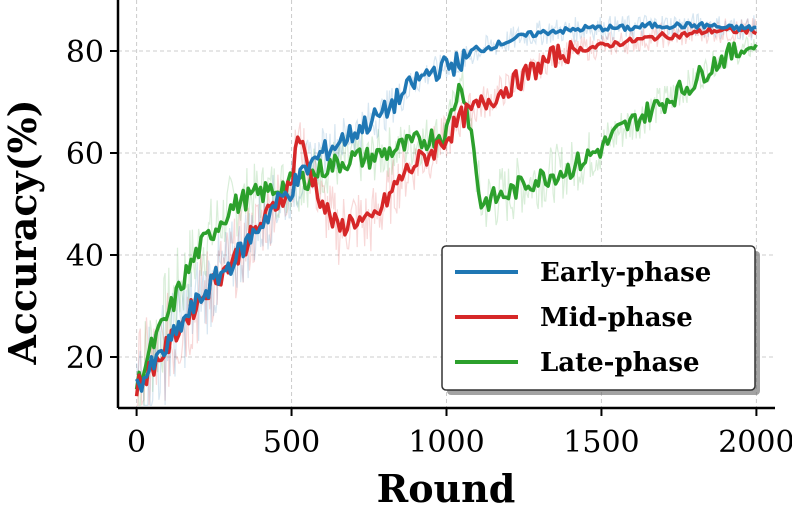 This screenshot has height=506, width=792. Describe the element at coordinates (601, 442) in the screenshot. I see `x-tick-label: 1500` at that location.